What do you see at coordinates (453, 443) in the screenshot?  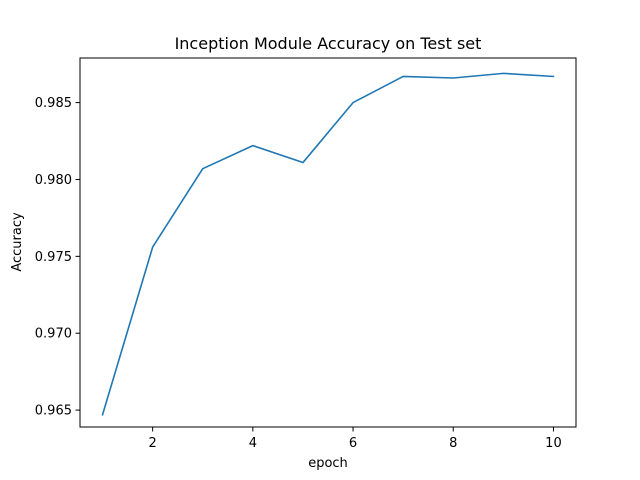 I see `x-tick-label: 8` at bounding box center [453, 443].